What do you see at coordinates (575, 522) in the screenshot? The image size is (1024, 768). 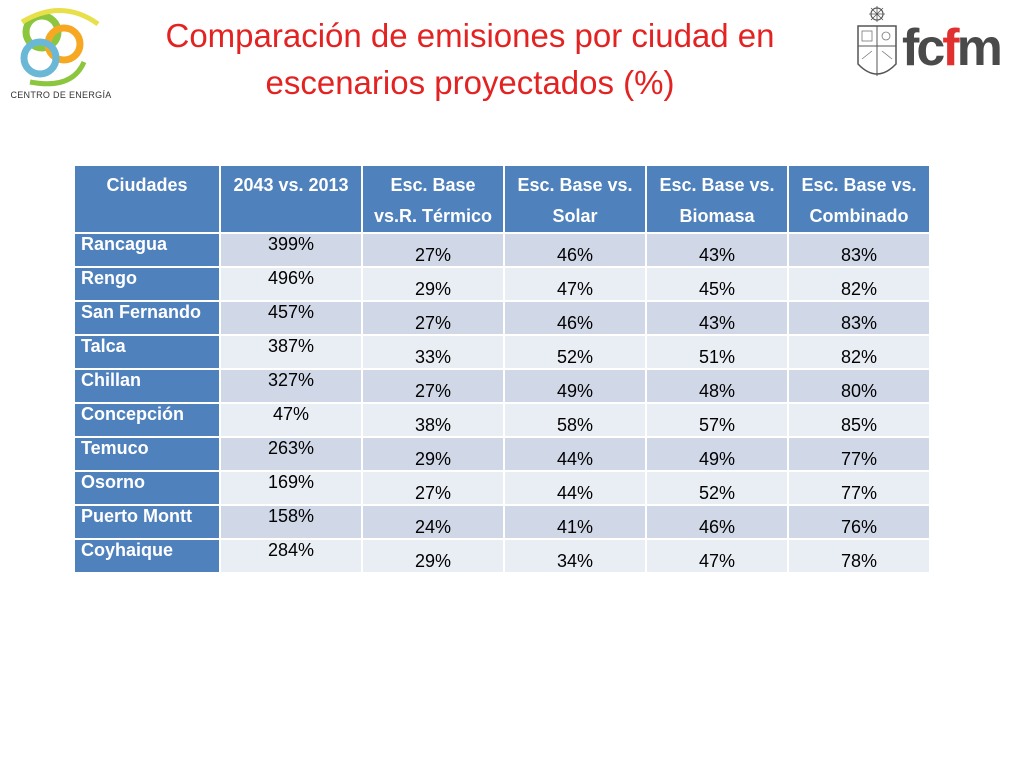 I see `solar-cell: 41%` at bounding box center [575, 522].